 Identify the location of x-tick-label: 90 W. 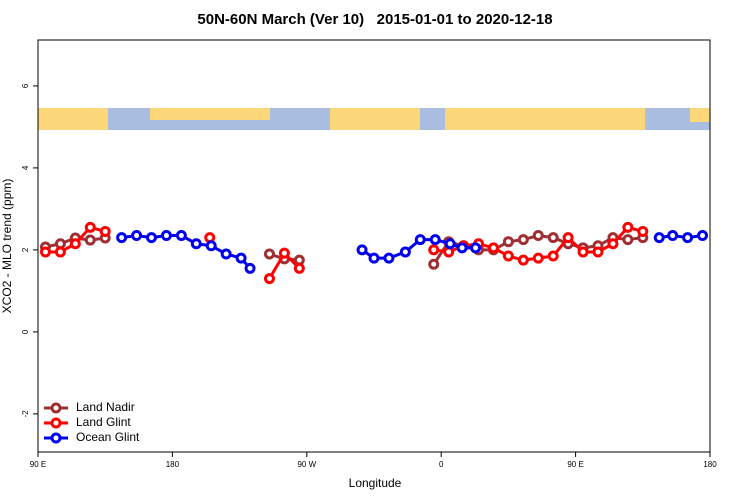
(306, 464).